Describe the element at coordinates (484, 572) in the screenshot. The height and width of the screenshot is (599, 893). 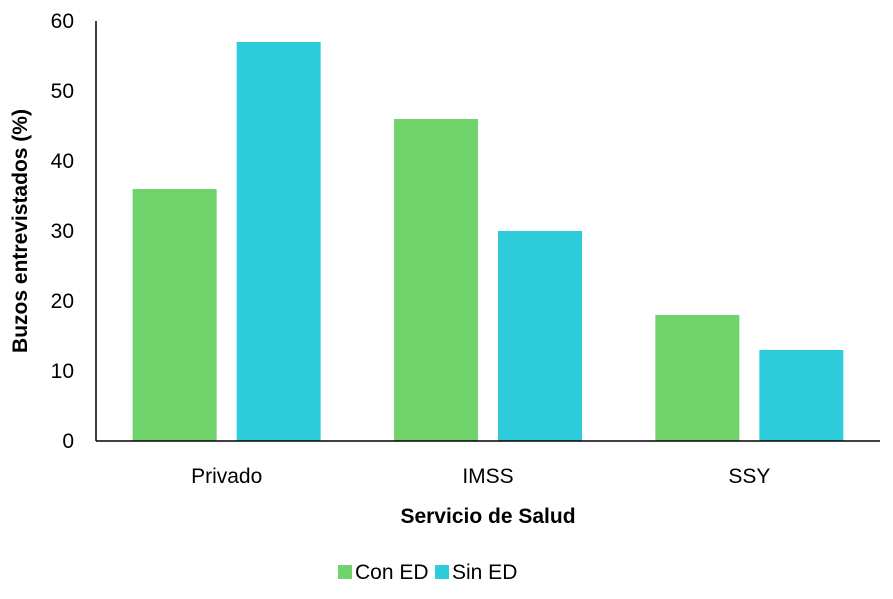
I see `legend-label-sin-ed: Sin ED` at that location.